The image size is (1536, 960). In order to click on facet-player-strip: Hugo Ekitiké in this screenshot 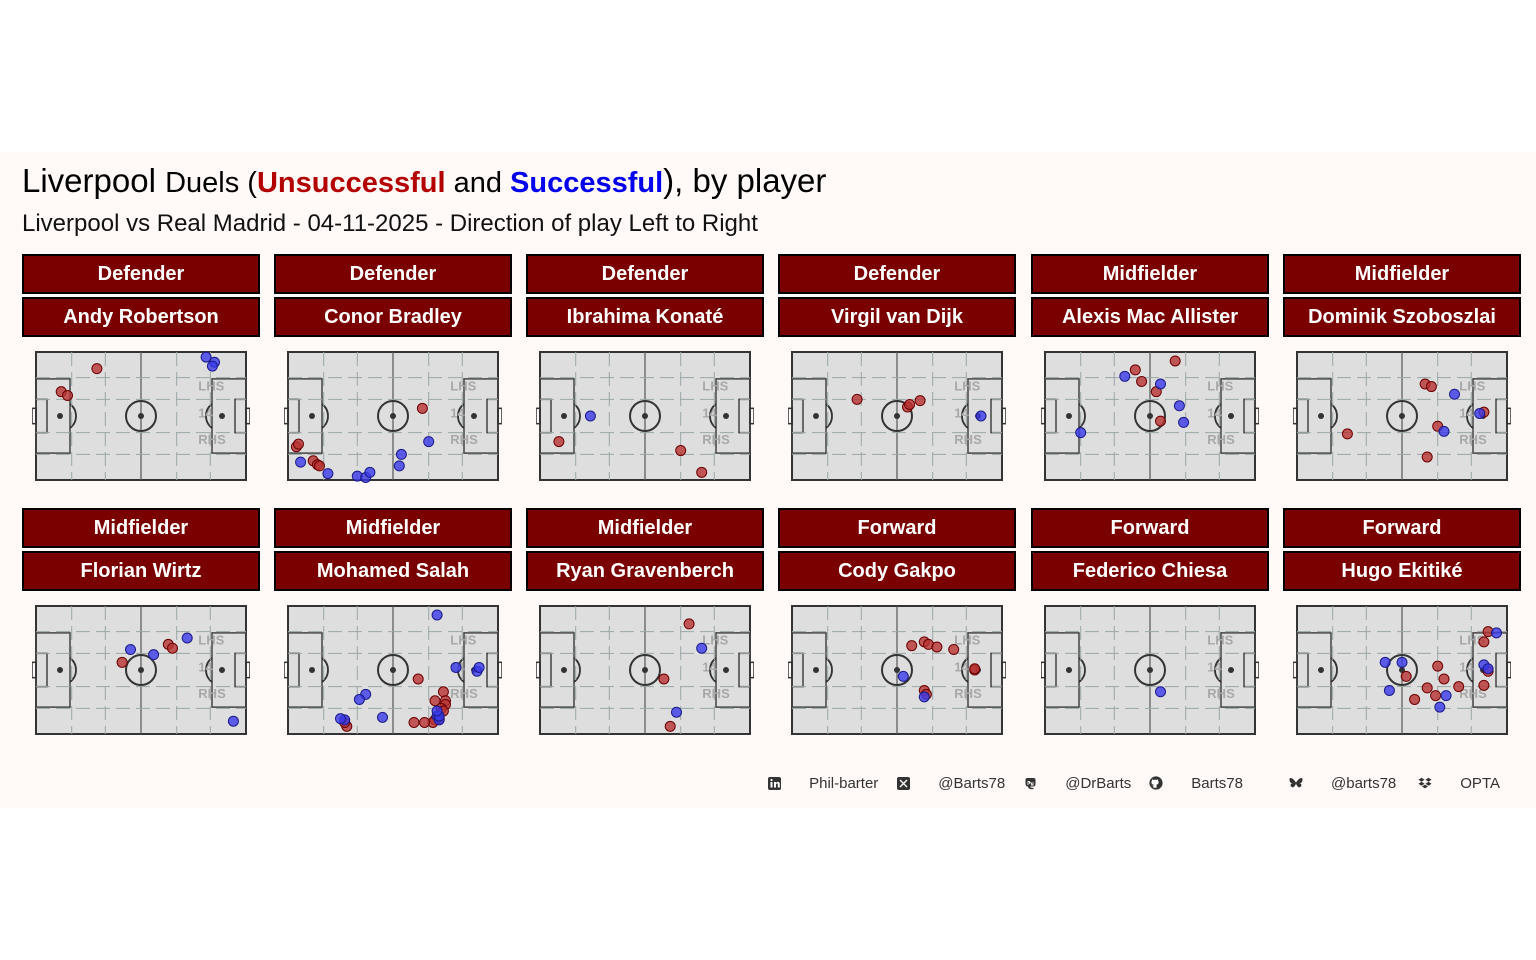, I will do `click(1402, 571)`.